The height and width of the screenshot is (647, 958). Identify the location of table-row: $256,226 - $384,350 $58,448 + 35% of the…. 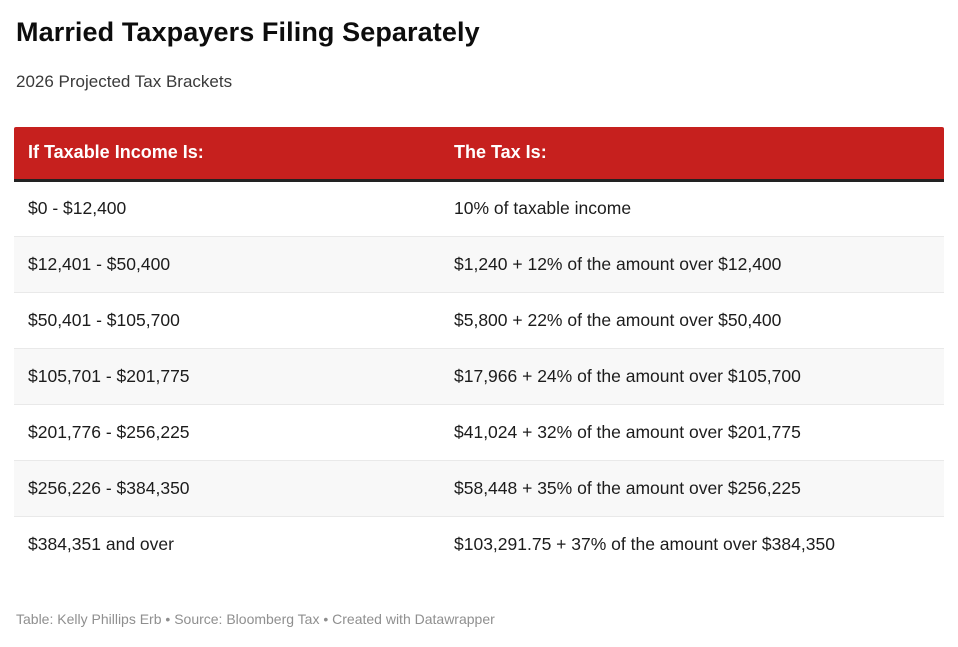
(479, 487).